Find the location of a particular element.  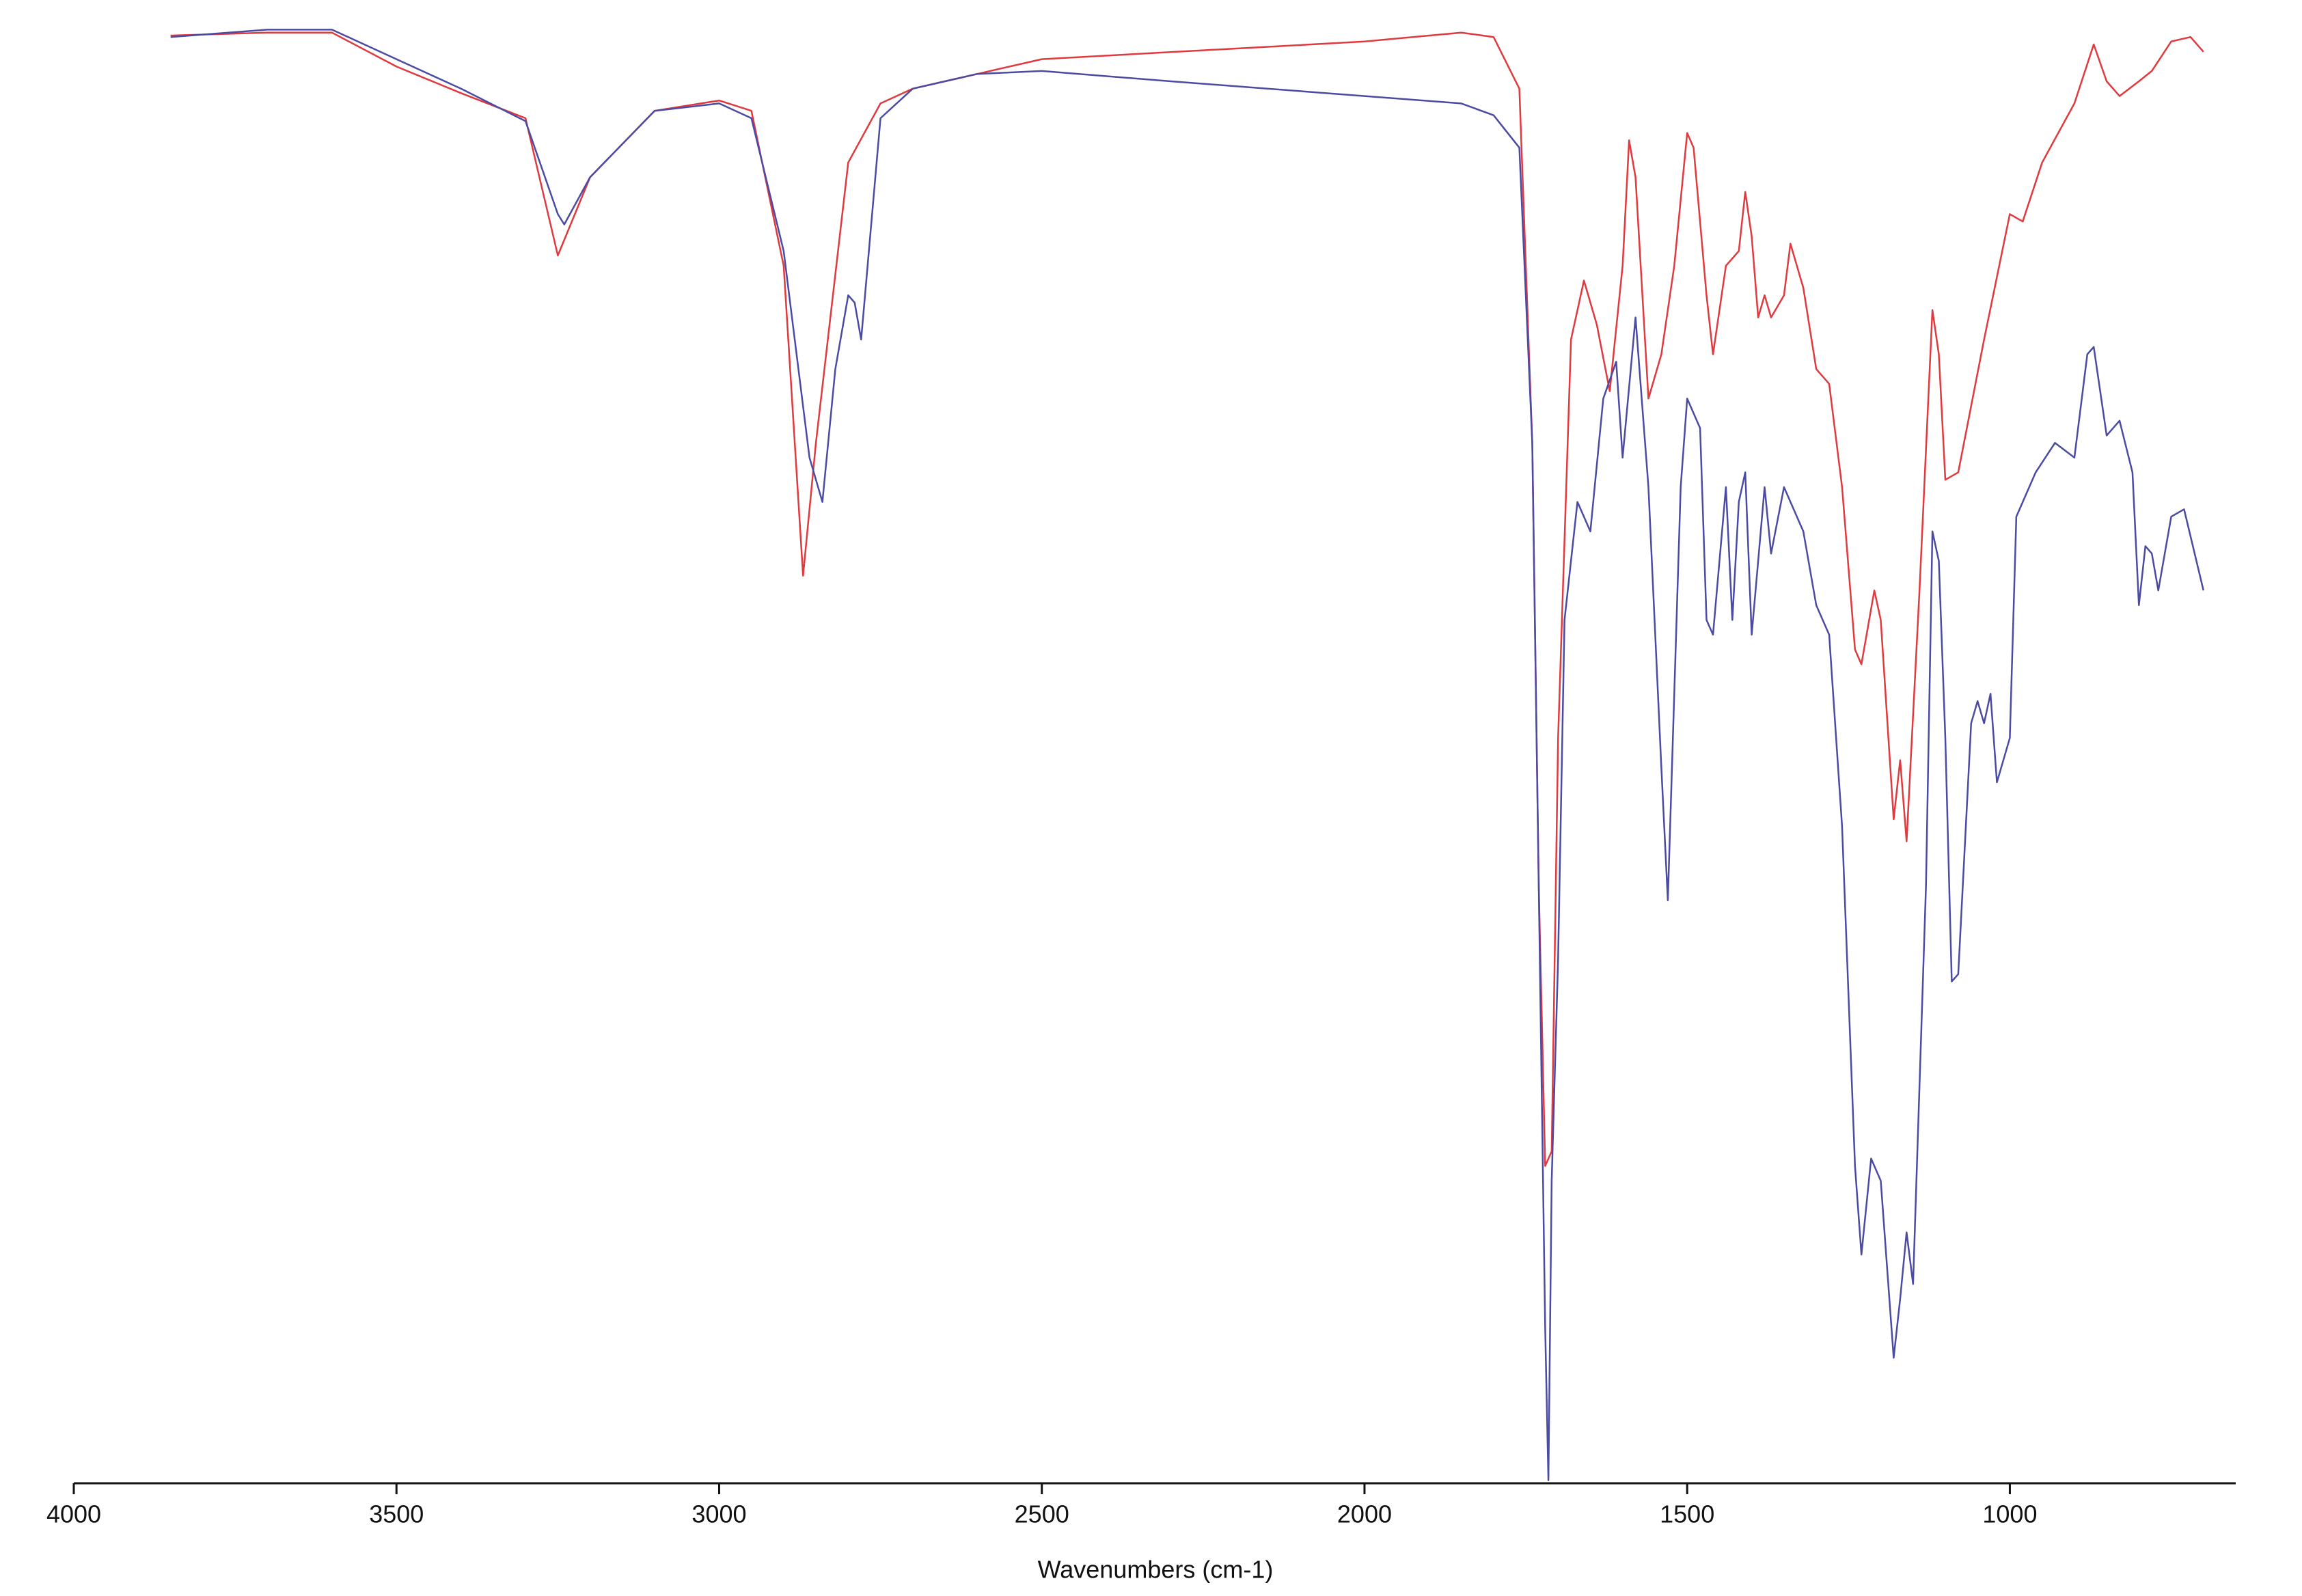

x-tick-label: 1500 is located at coordinates (1687, 1514).